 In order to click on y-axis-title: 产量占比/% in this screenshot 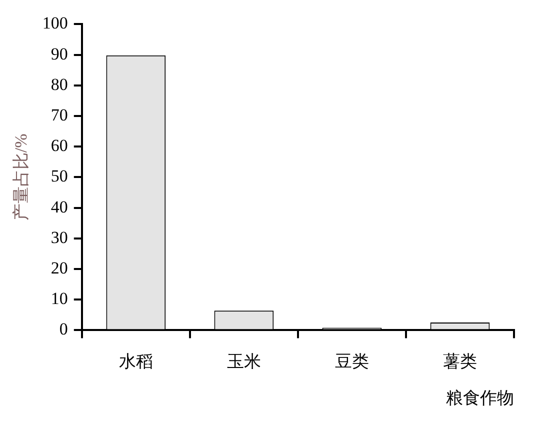, I will do `click(21, 177)`.